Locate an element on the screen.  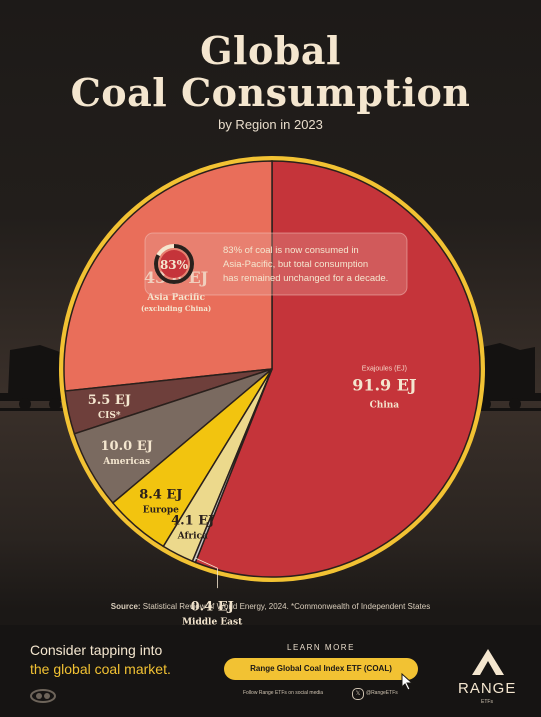
value-label-europe: 8.4 EJ is located at coordinates (160, 494).